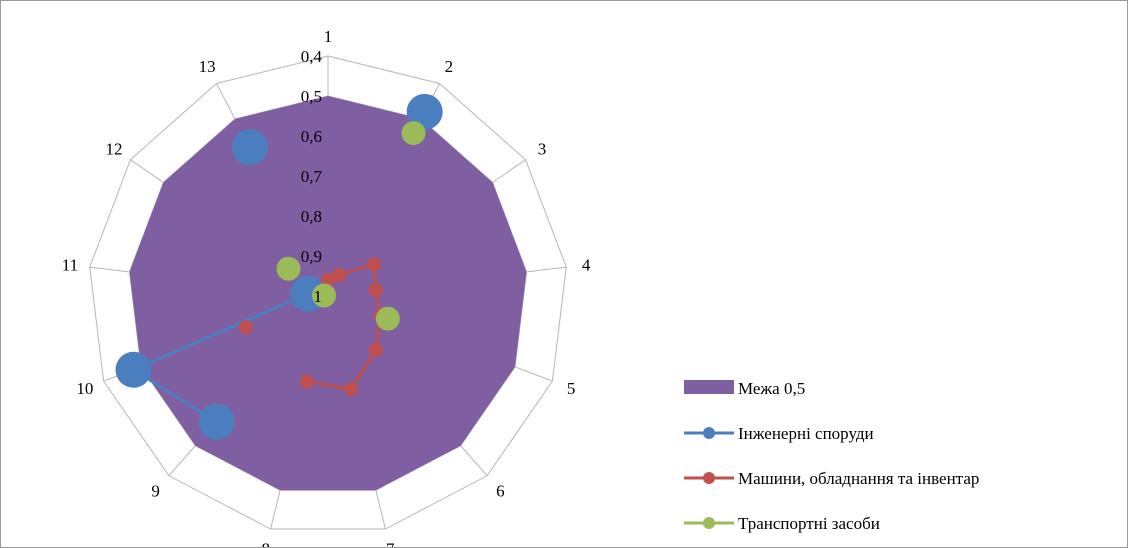 Image resolution: width=1128 pixels, height=548 pixels. Describe the element at coordinates (312, 56) in the screenshot. I see `axis-tick-label: 0,4` at that location.